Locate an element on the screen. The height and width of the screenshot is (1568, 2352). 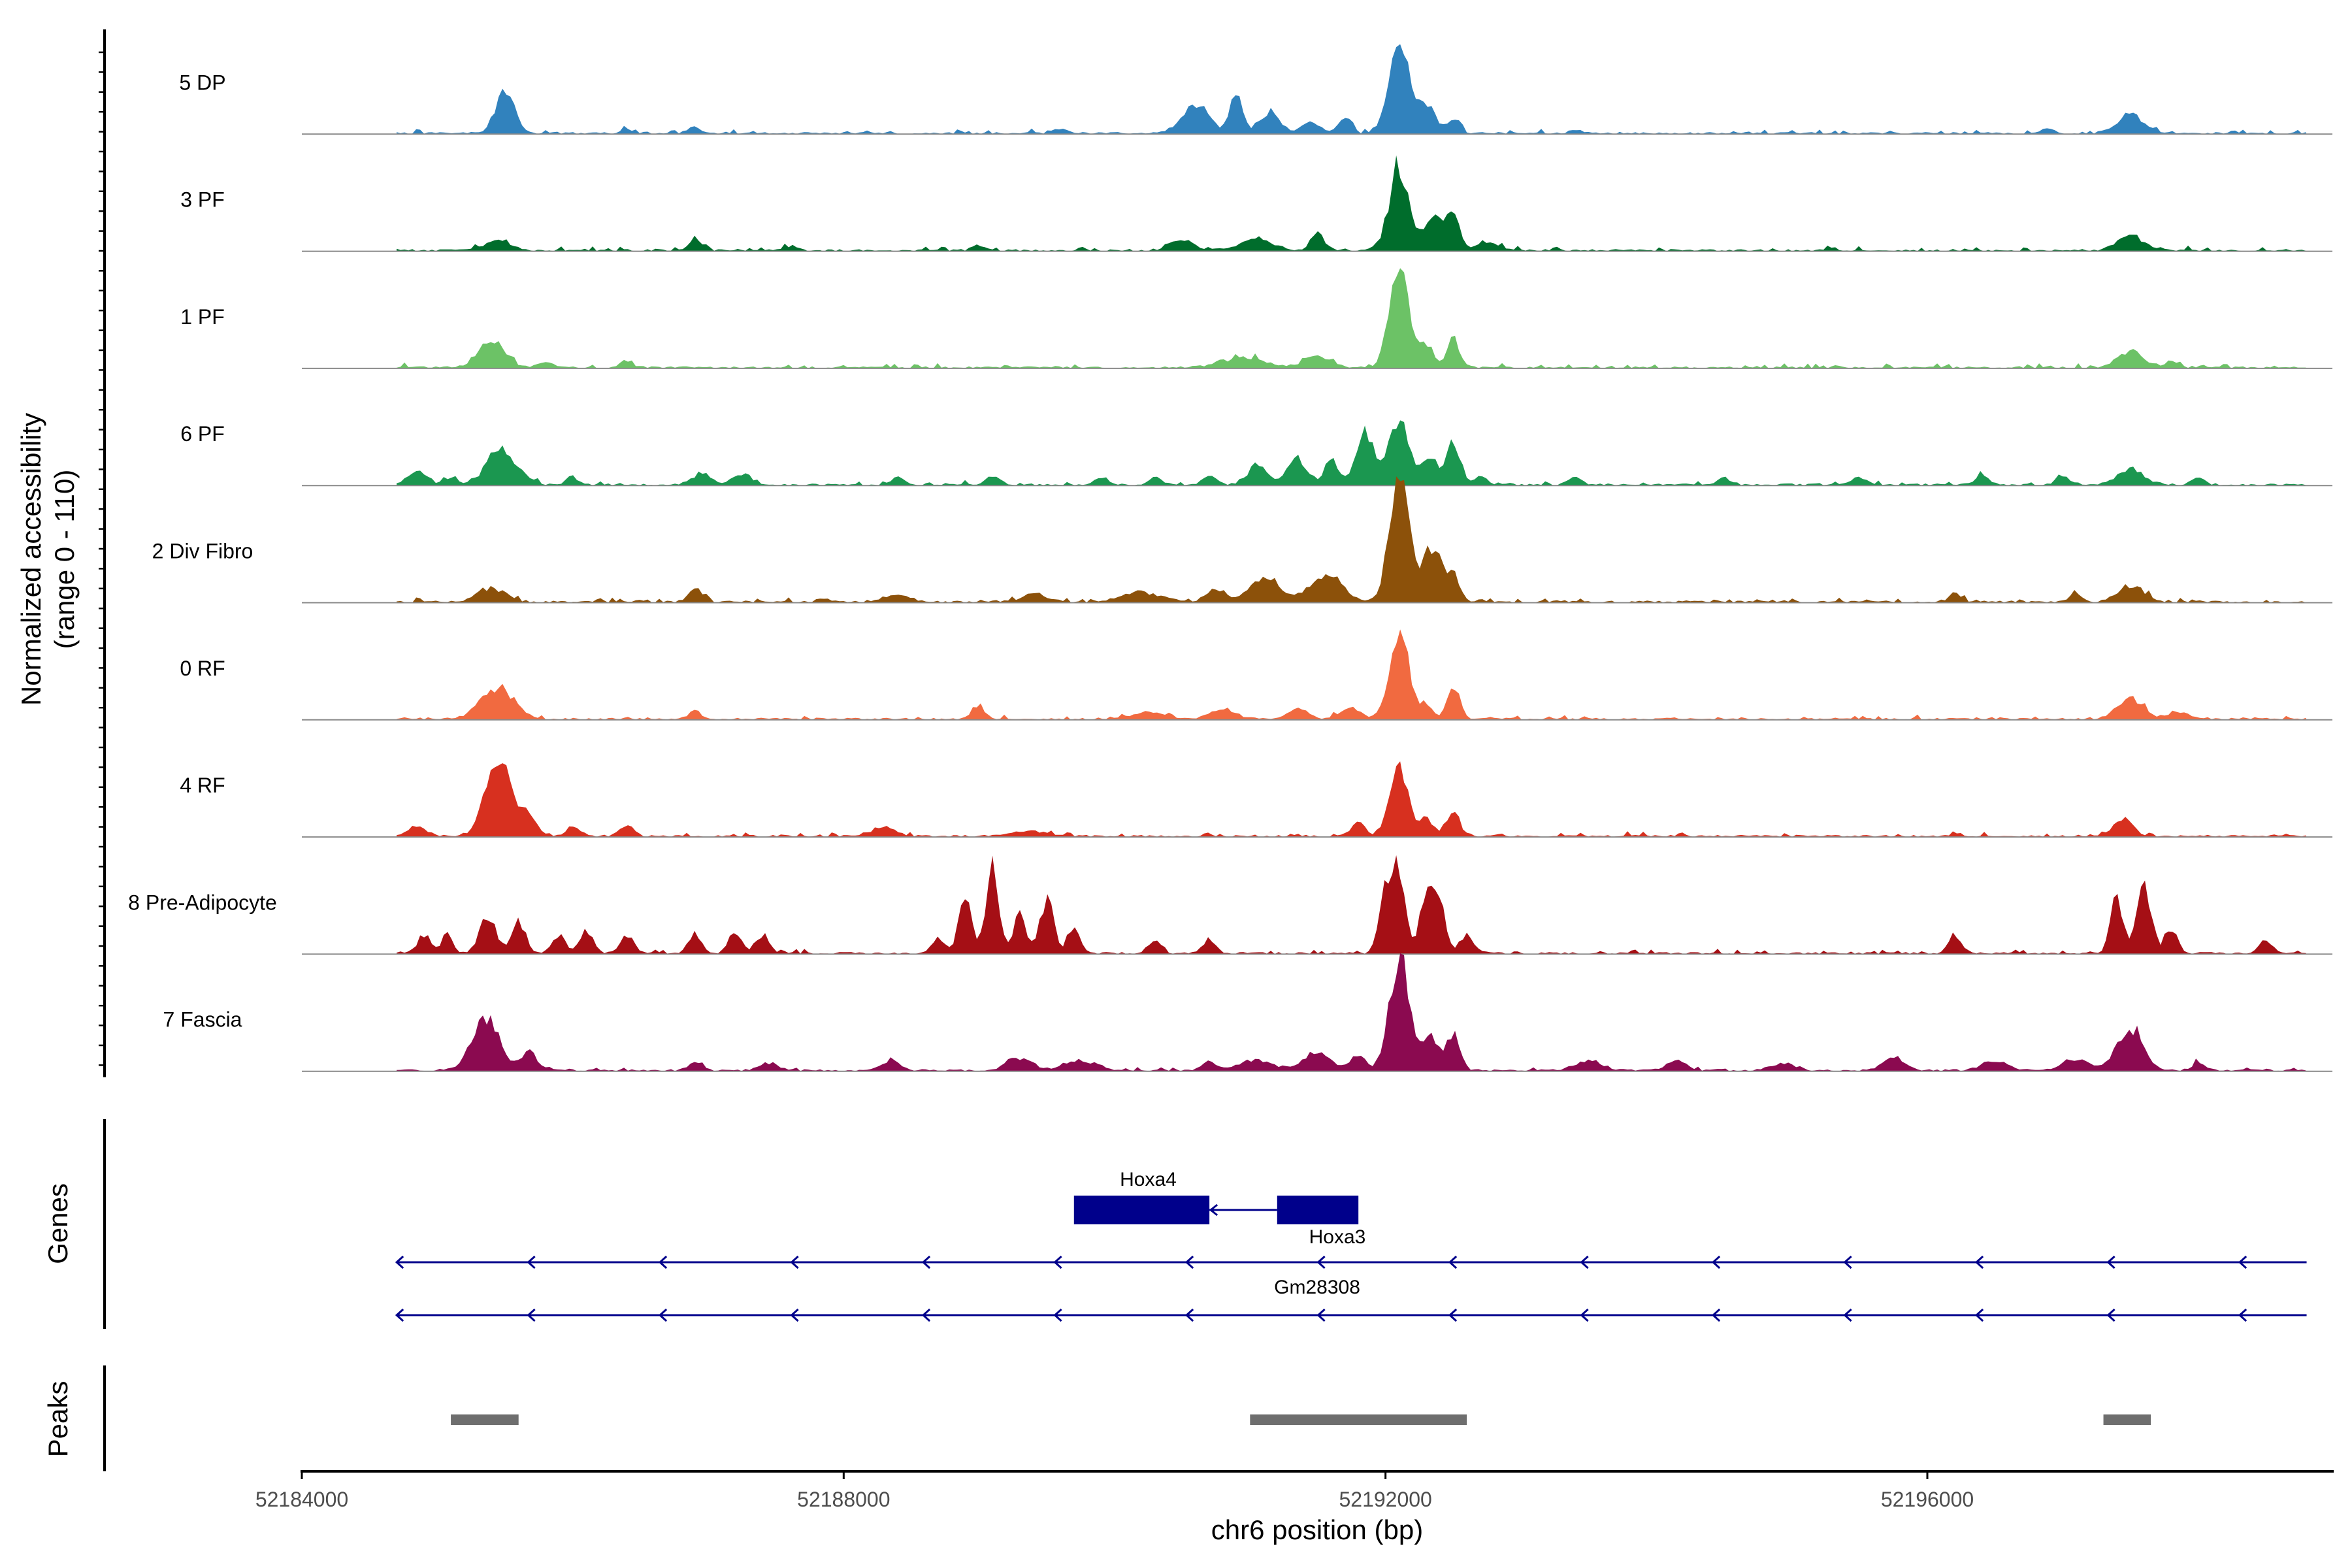
genes-track: Hoxa4 Hoxa3 Gm28308 is located at coordinates (1351, 1245).